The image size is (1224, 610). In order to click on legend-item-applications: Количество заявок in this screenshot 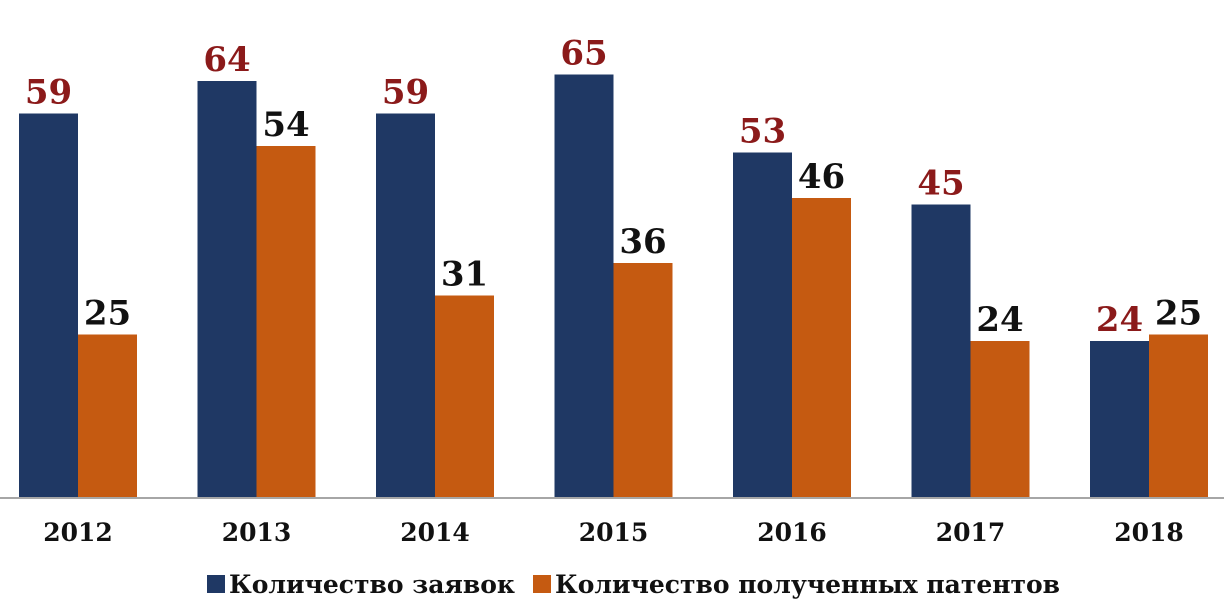, I will do `click(361, 584)`.